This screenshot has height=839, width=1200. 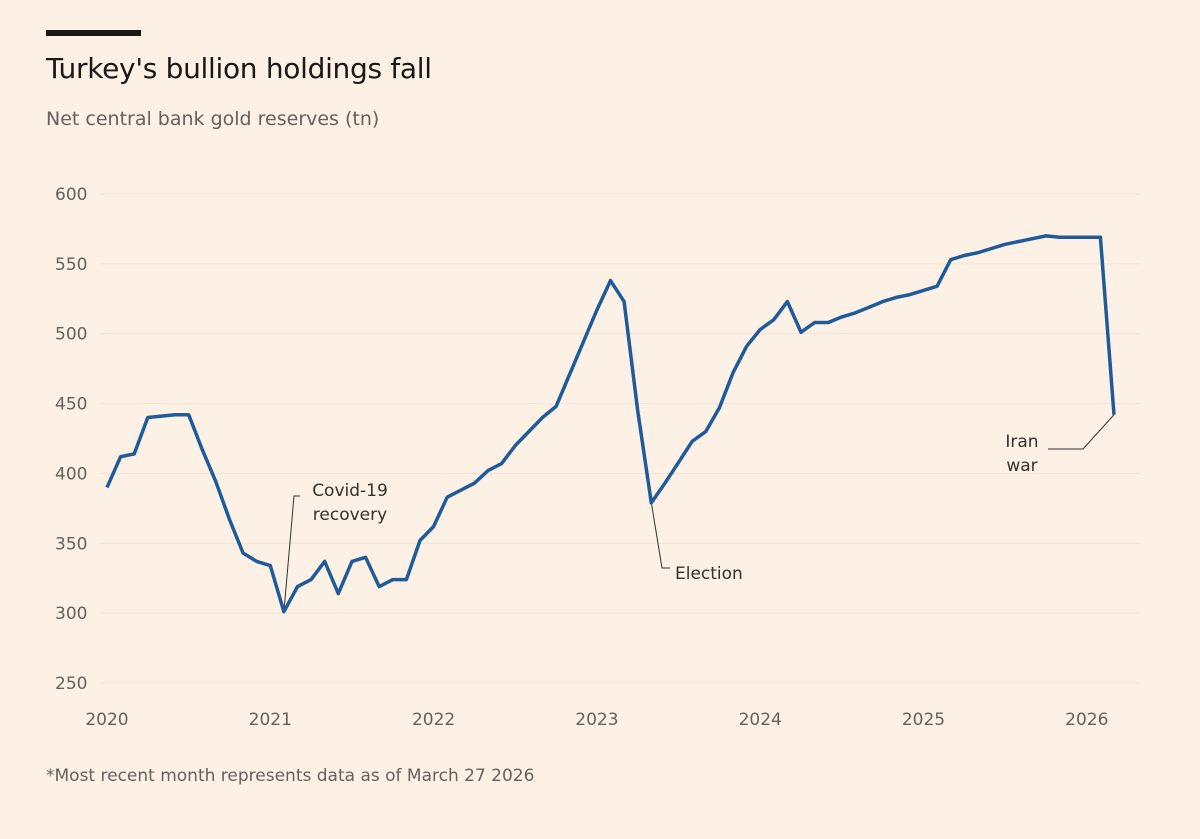 I want to click on election-annotation-leader, so click(x=660, y=535).